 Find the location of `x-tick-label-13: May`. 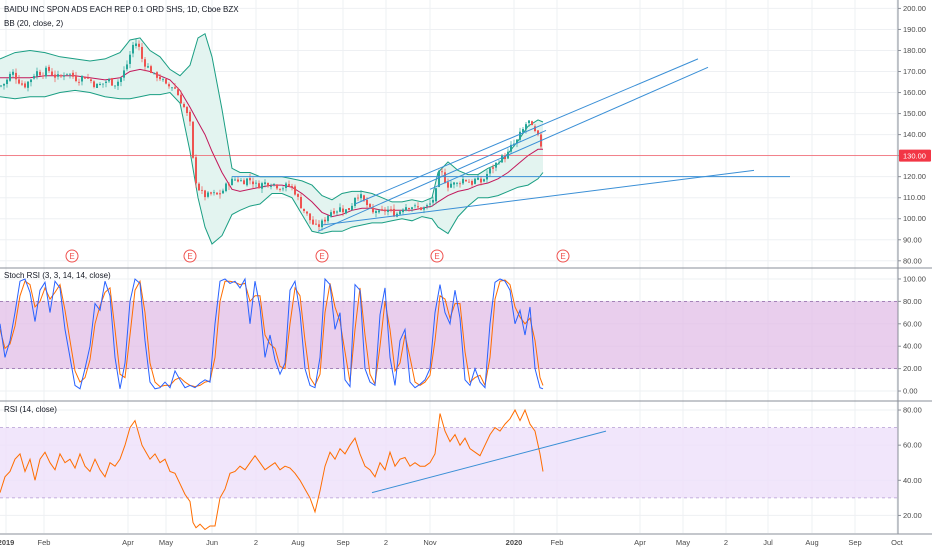

x-tick-label-13: May is located at coordinates (683, 542).